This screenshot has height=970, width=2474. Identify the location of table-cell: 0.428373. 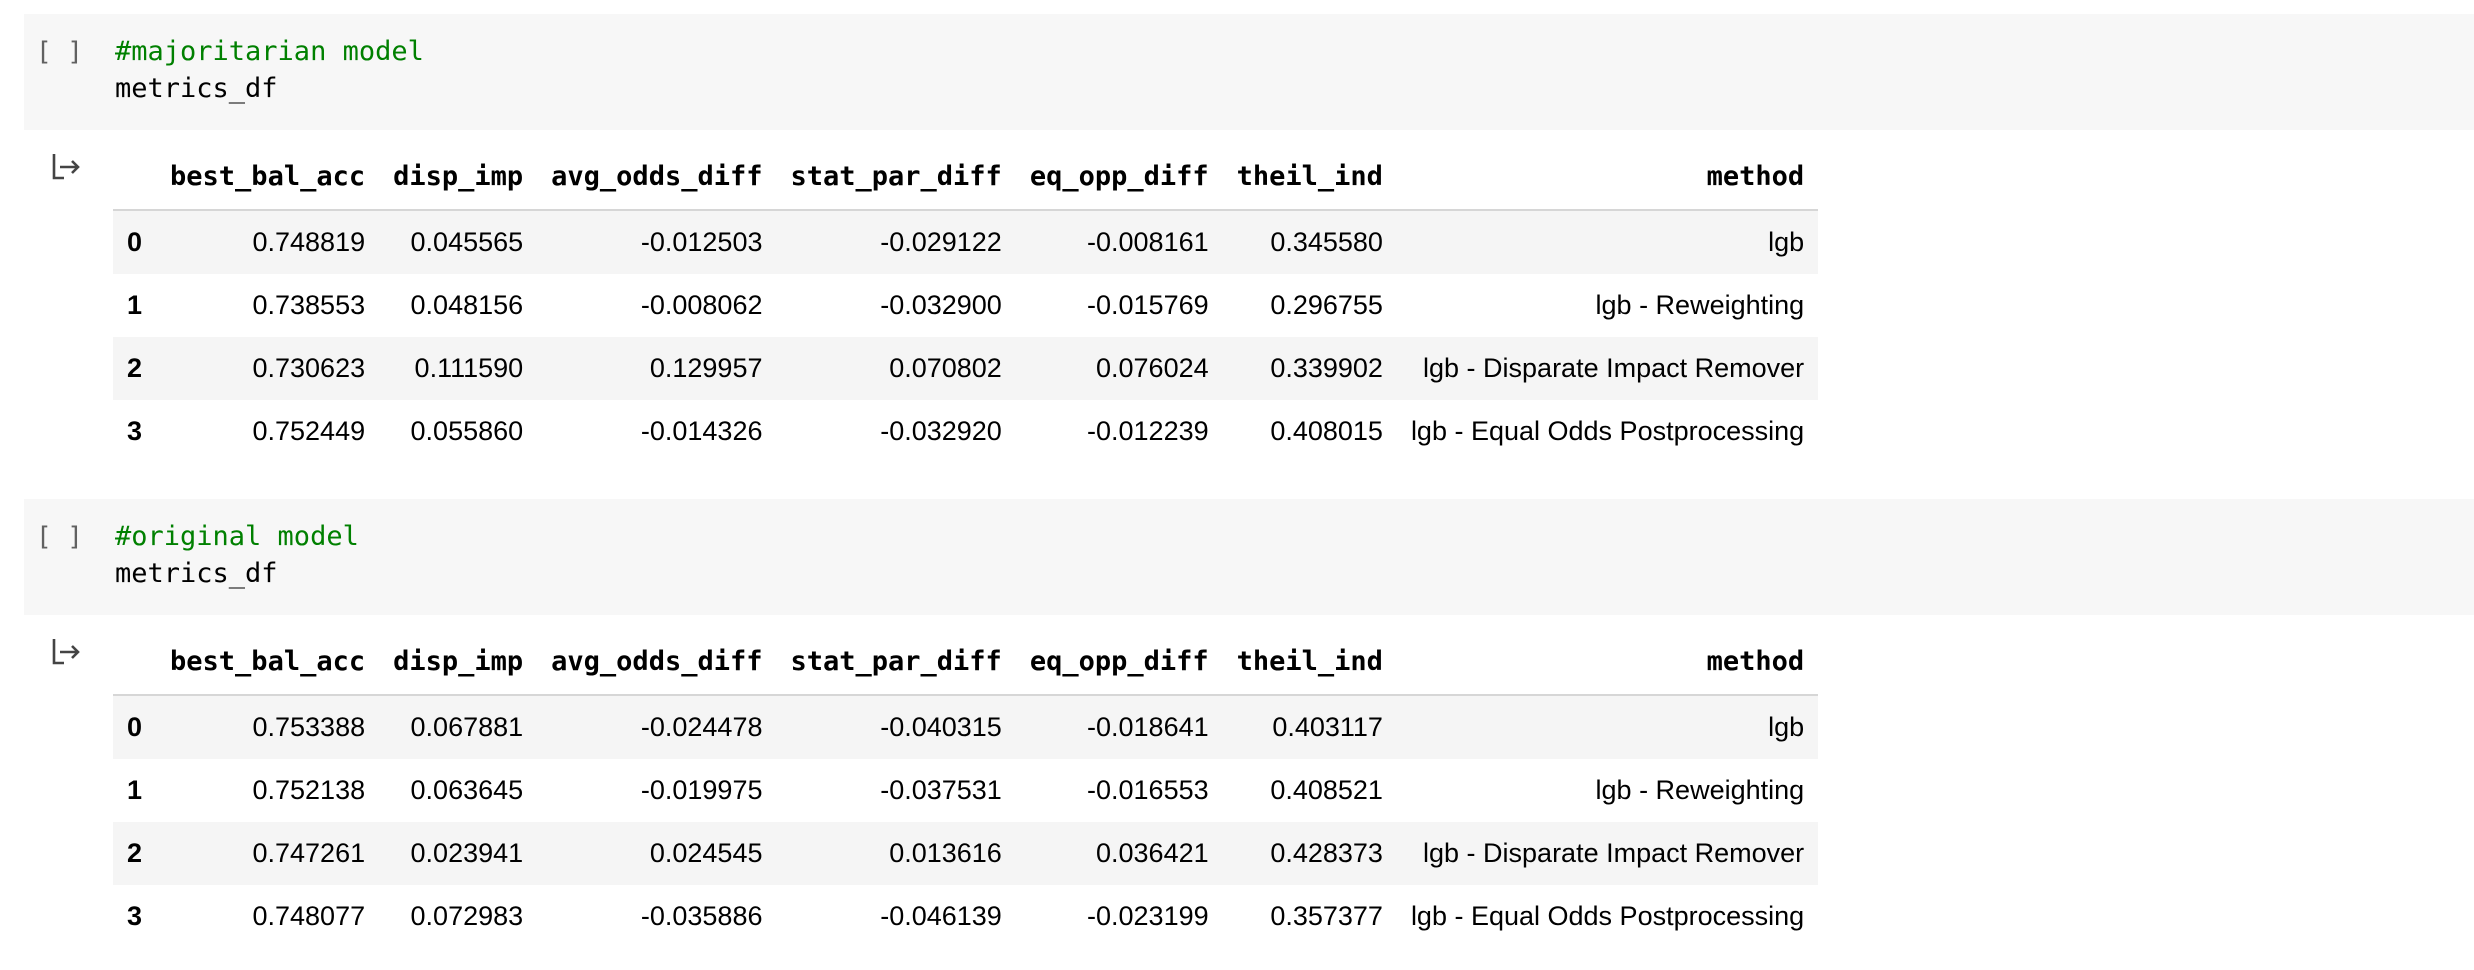
(1309, 853).